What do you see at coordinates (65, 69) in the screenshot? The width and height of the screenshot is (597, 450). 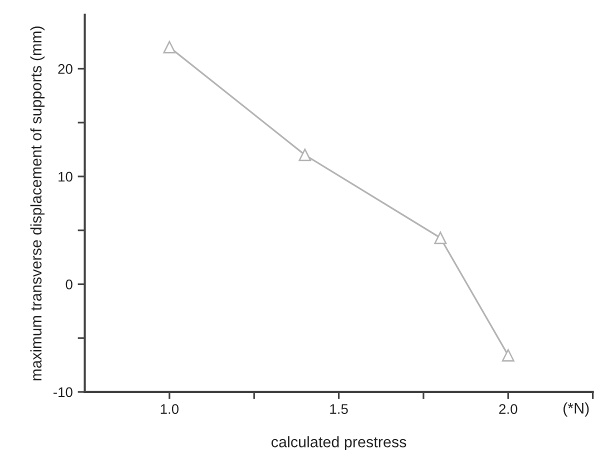 I see `y-tick-label: 20` at bounding box center [65, 69].